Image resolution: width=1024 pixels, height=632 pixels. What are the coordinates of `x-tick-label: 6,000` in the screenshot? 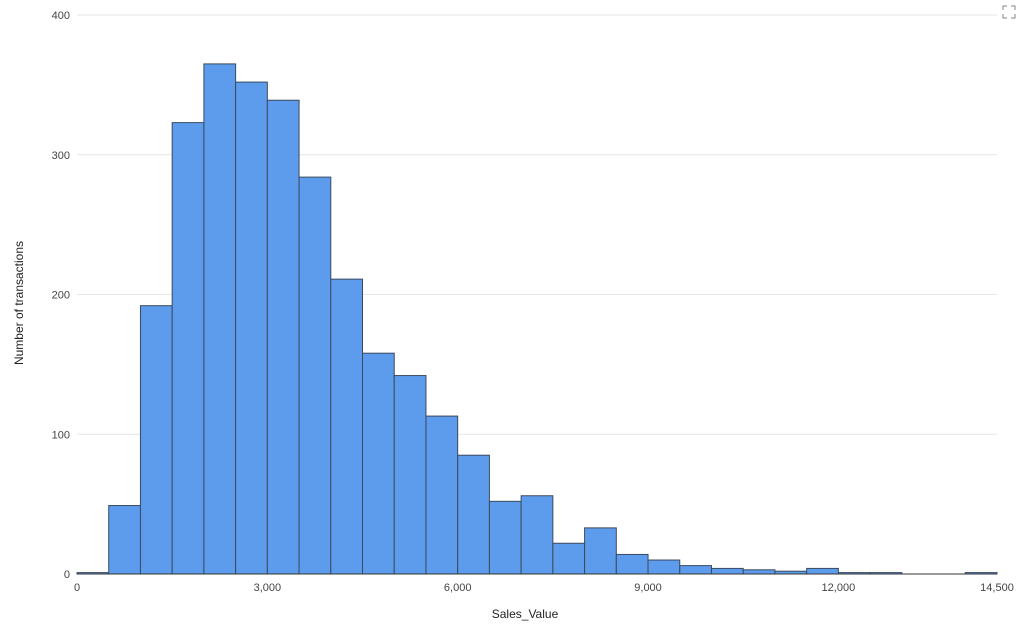 It's located at (458, 588).